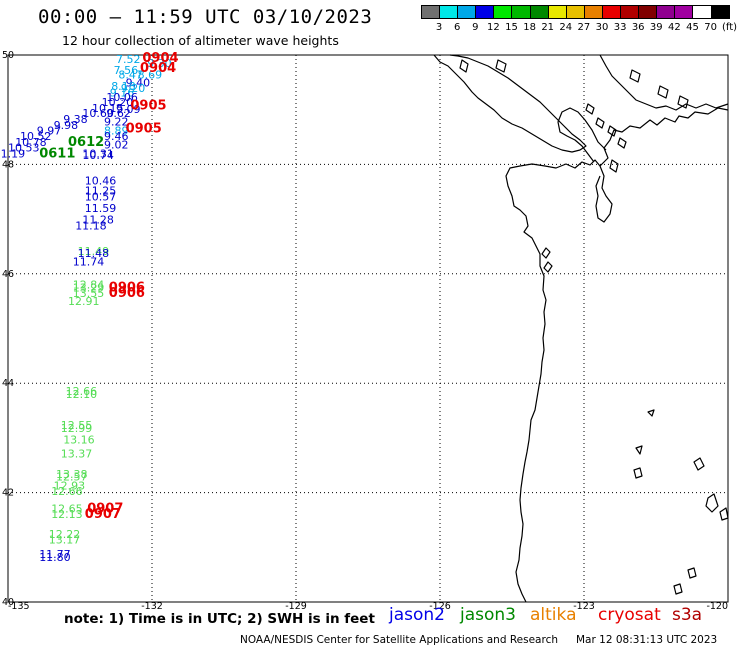 This screenshot has width=740, height=650. I want to click on wave-height-label: 13.17, so click(65, 539).